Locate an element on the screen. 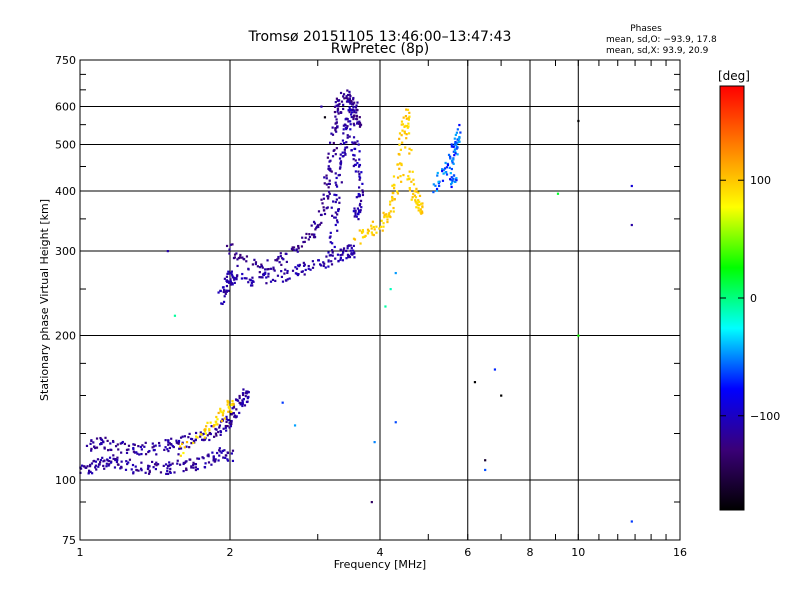  x-tick-label: 1 is located at coordinates (80, 552).